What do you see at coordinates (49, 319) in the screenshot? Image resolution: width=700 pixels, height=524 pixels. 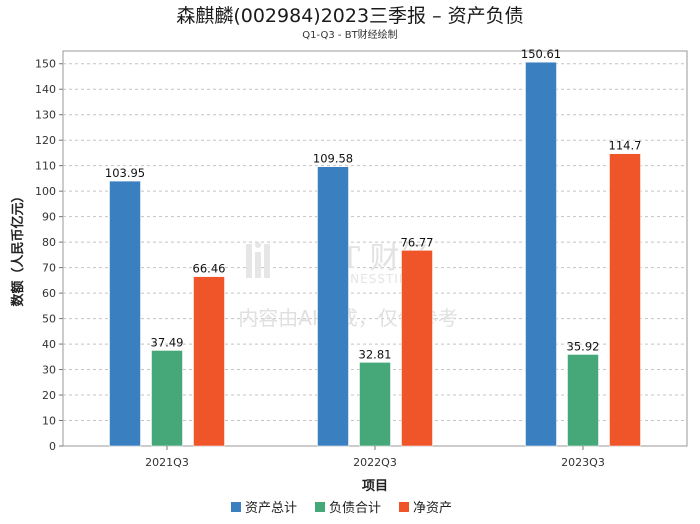 I see `y-tick-label: 50` at bounding box center [49, 319].